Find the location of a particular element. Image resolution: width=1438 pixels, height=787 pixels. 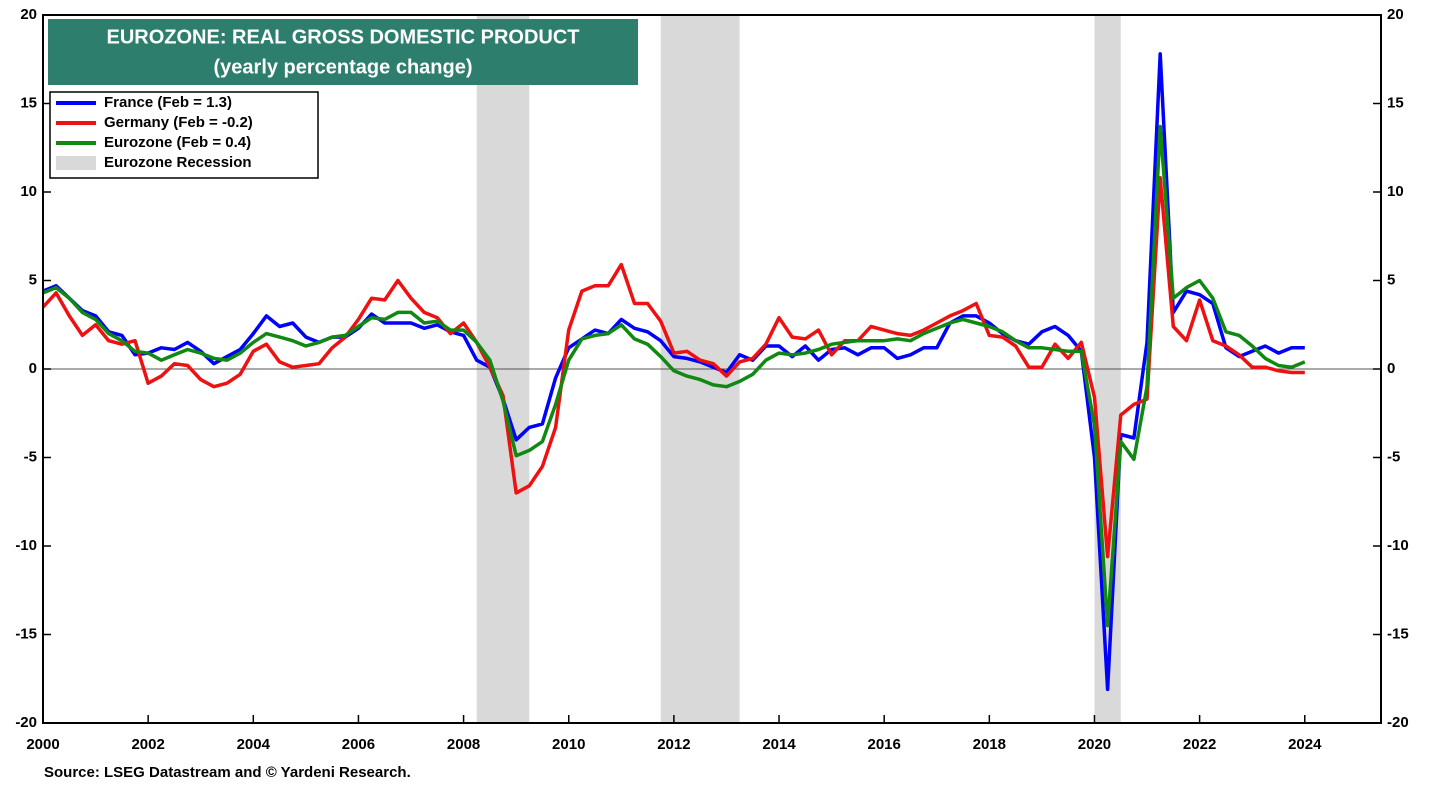

legend-label: France (Feb = 1.3) is located at coordinates (168, 102).